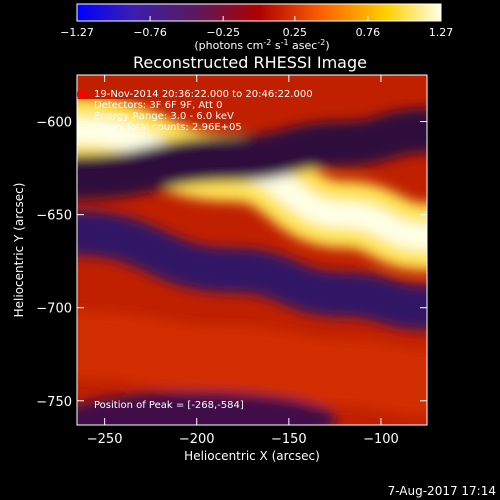 This screenshot has width=500, height=500. What do you see at coordinates (197, 439) in the screenshot?
I see `x-tick-label: −200` at bounding box center [197, 439].